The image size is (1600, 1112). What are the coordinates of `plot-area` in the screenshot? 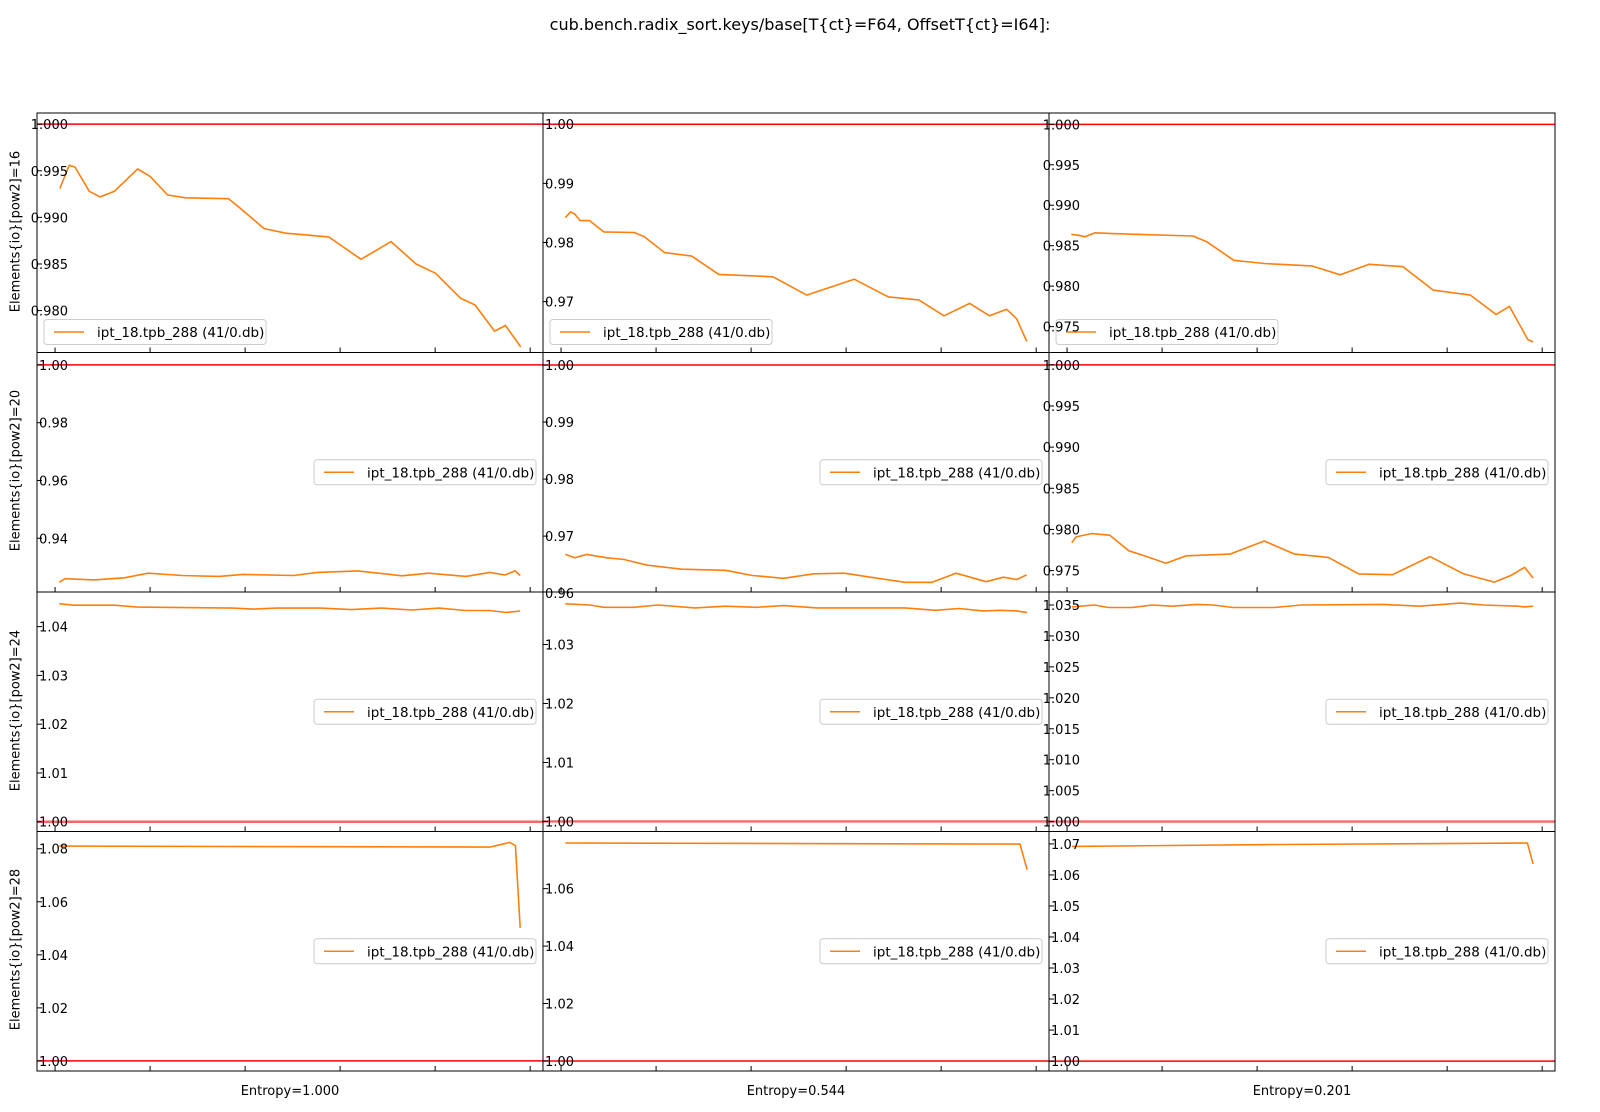 It's located at (1302, 233).